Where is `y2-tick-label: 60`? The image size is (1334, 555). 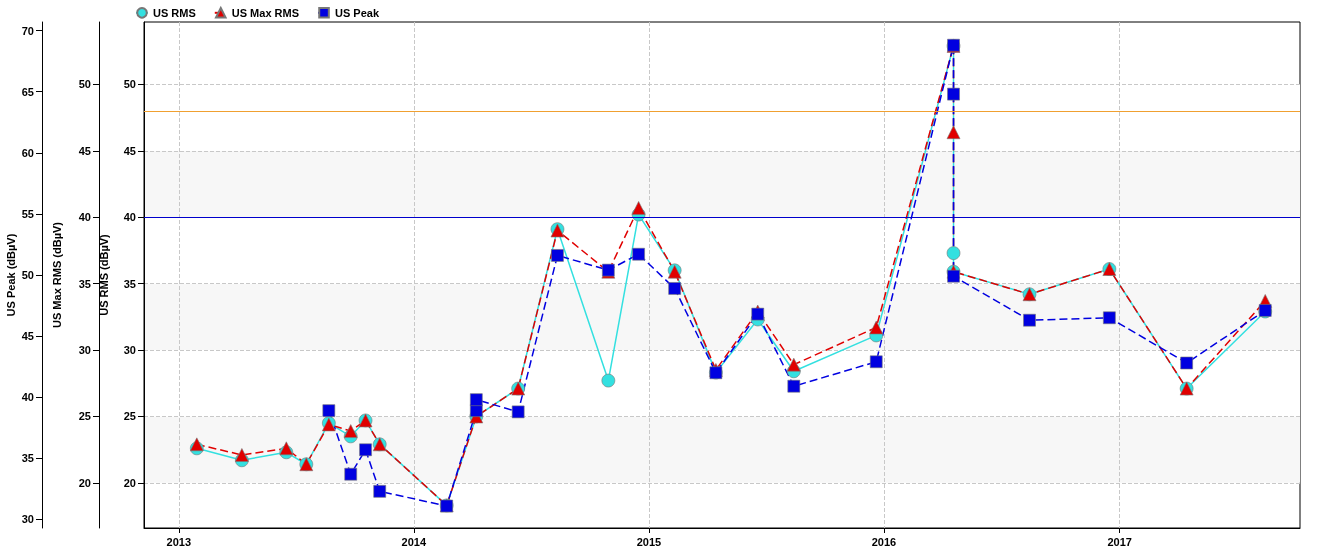 y2-tick-label: 60 is located at coordinates (27, 152).